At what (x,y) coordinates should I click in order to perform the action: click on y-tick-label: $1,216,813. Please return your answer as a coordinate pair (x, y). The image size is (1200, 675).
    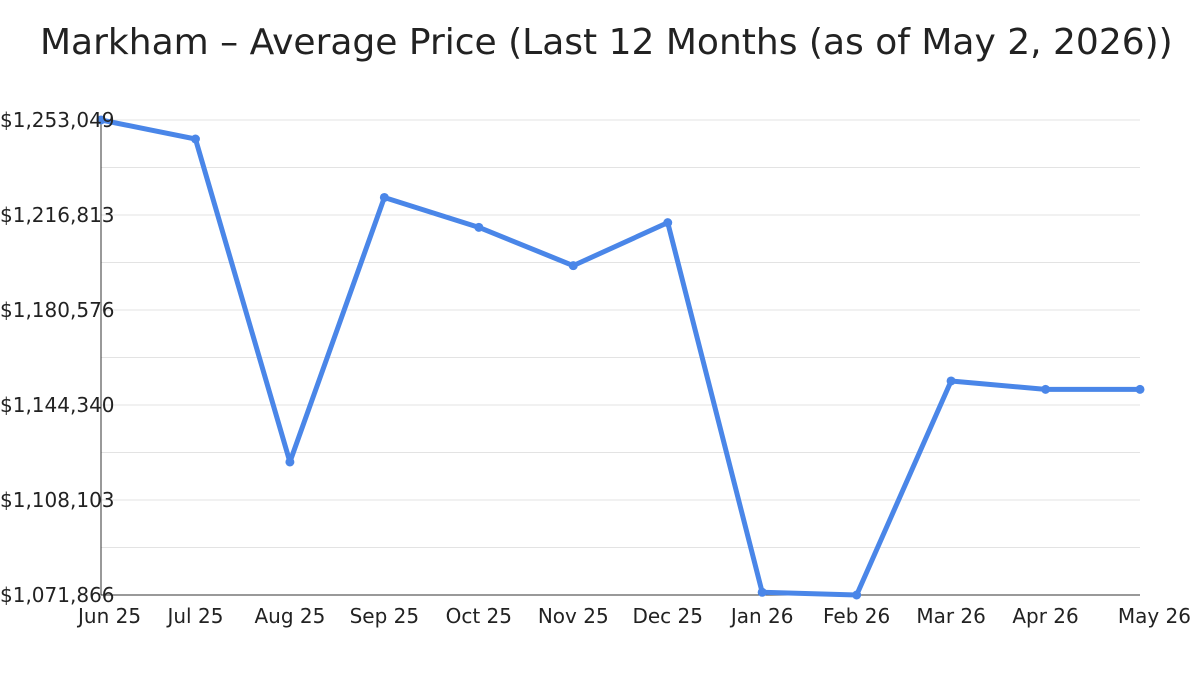
    Looking at the image, I should click on (57, 215).